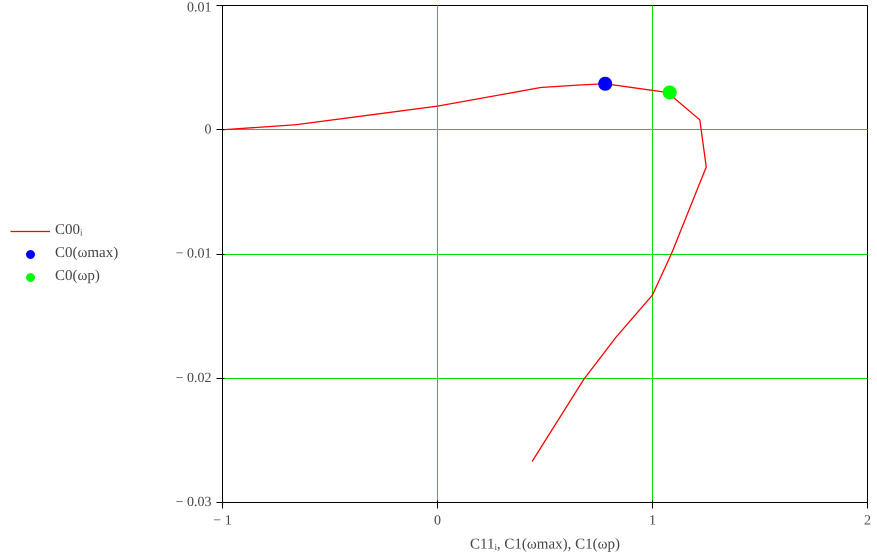 The width and height of the screenshot is (877, 560). What do you see at coordinates (194, 378) in the screenshot?
I see `y-tick-label: − 0.02` at bounding box center [194, 378].